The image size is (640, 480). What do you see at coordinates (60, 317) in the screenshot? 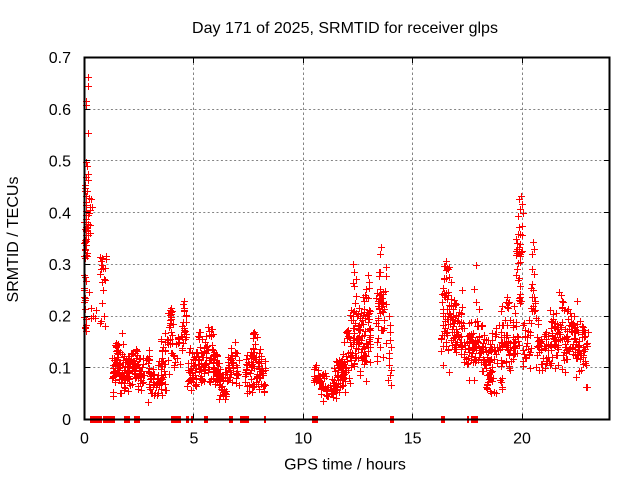
I see `svg-text: 0.2` at bounding box center [60, 317].